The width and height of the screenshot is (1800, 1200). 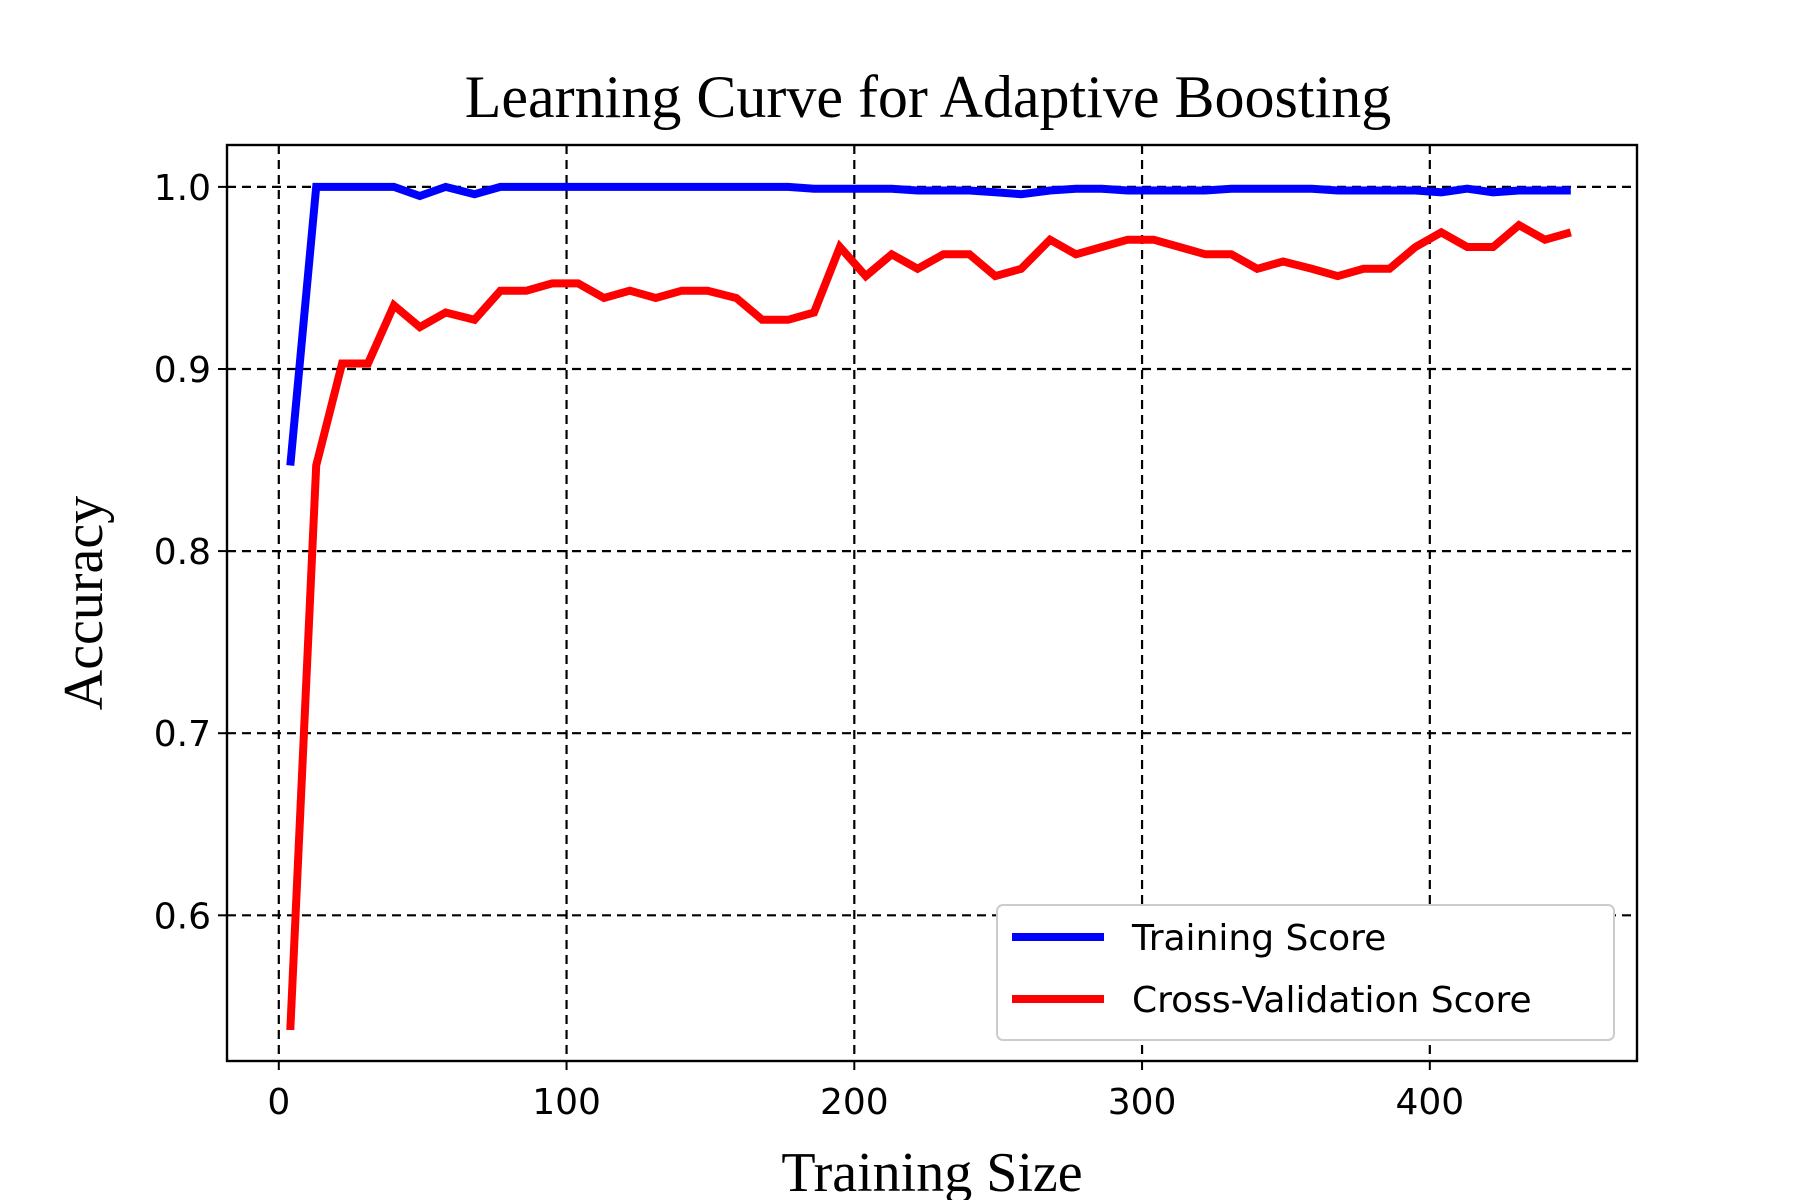 I want to click on x-tick-label: 200, so click(x=854, y=1102).